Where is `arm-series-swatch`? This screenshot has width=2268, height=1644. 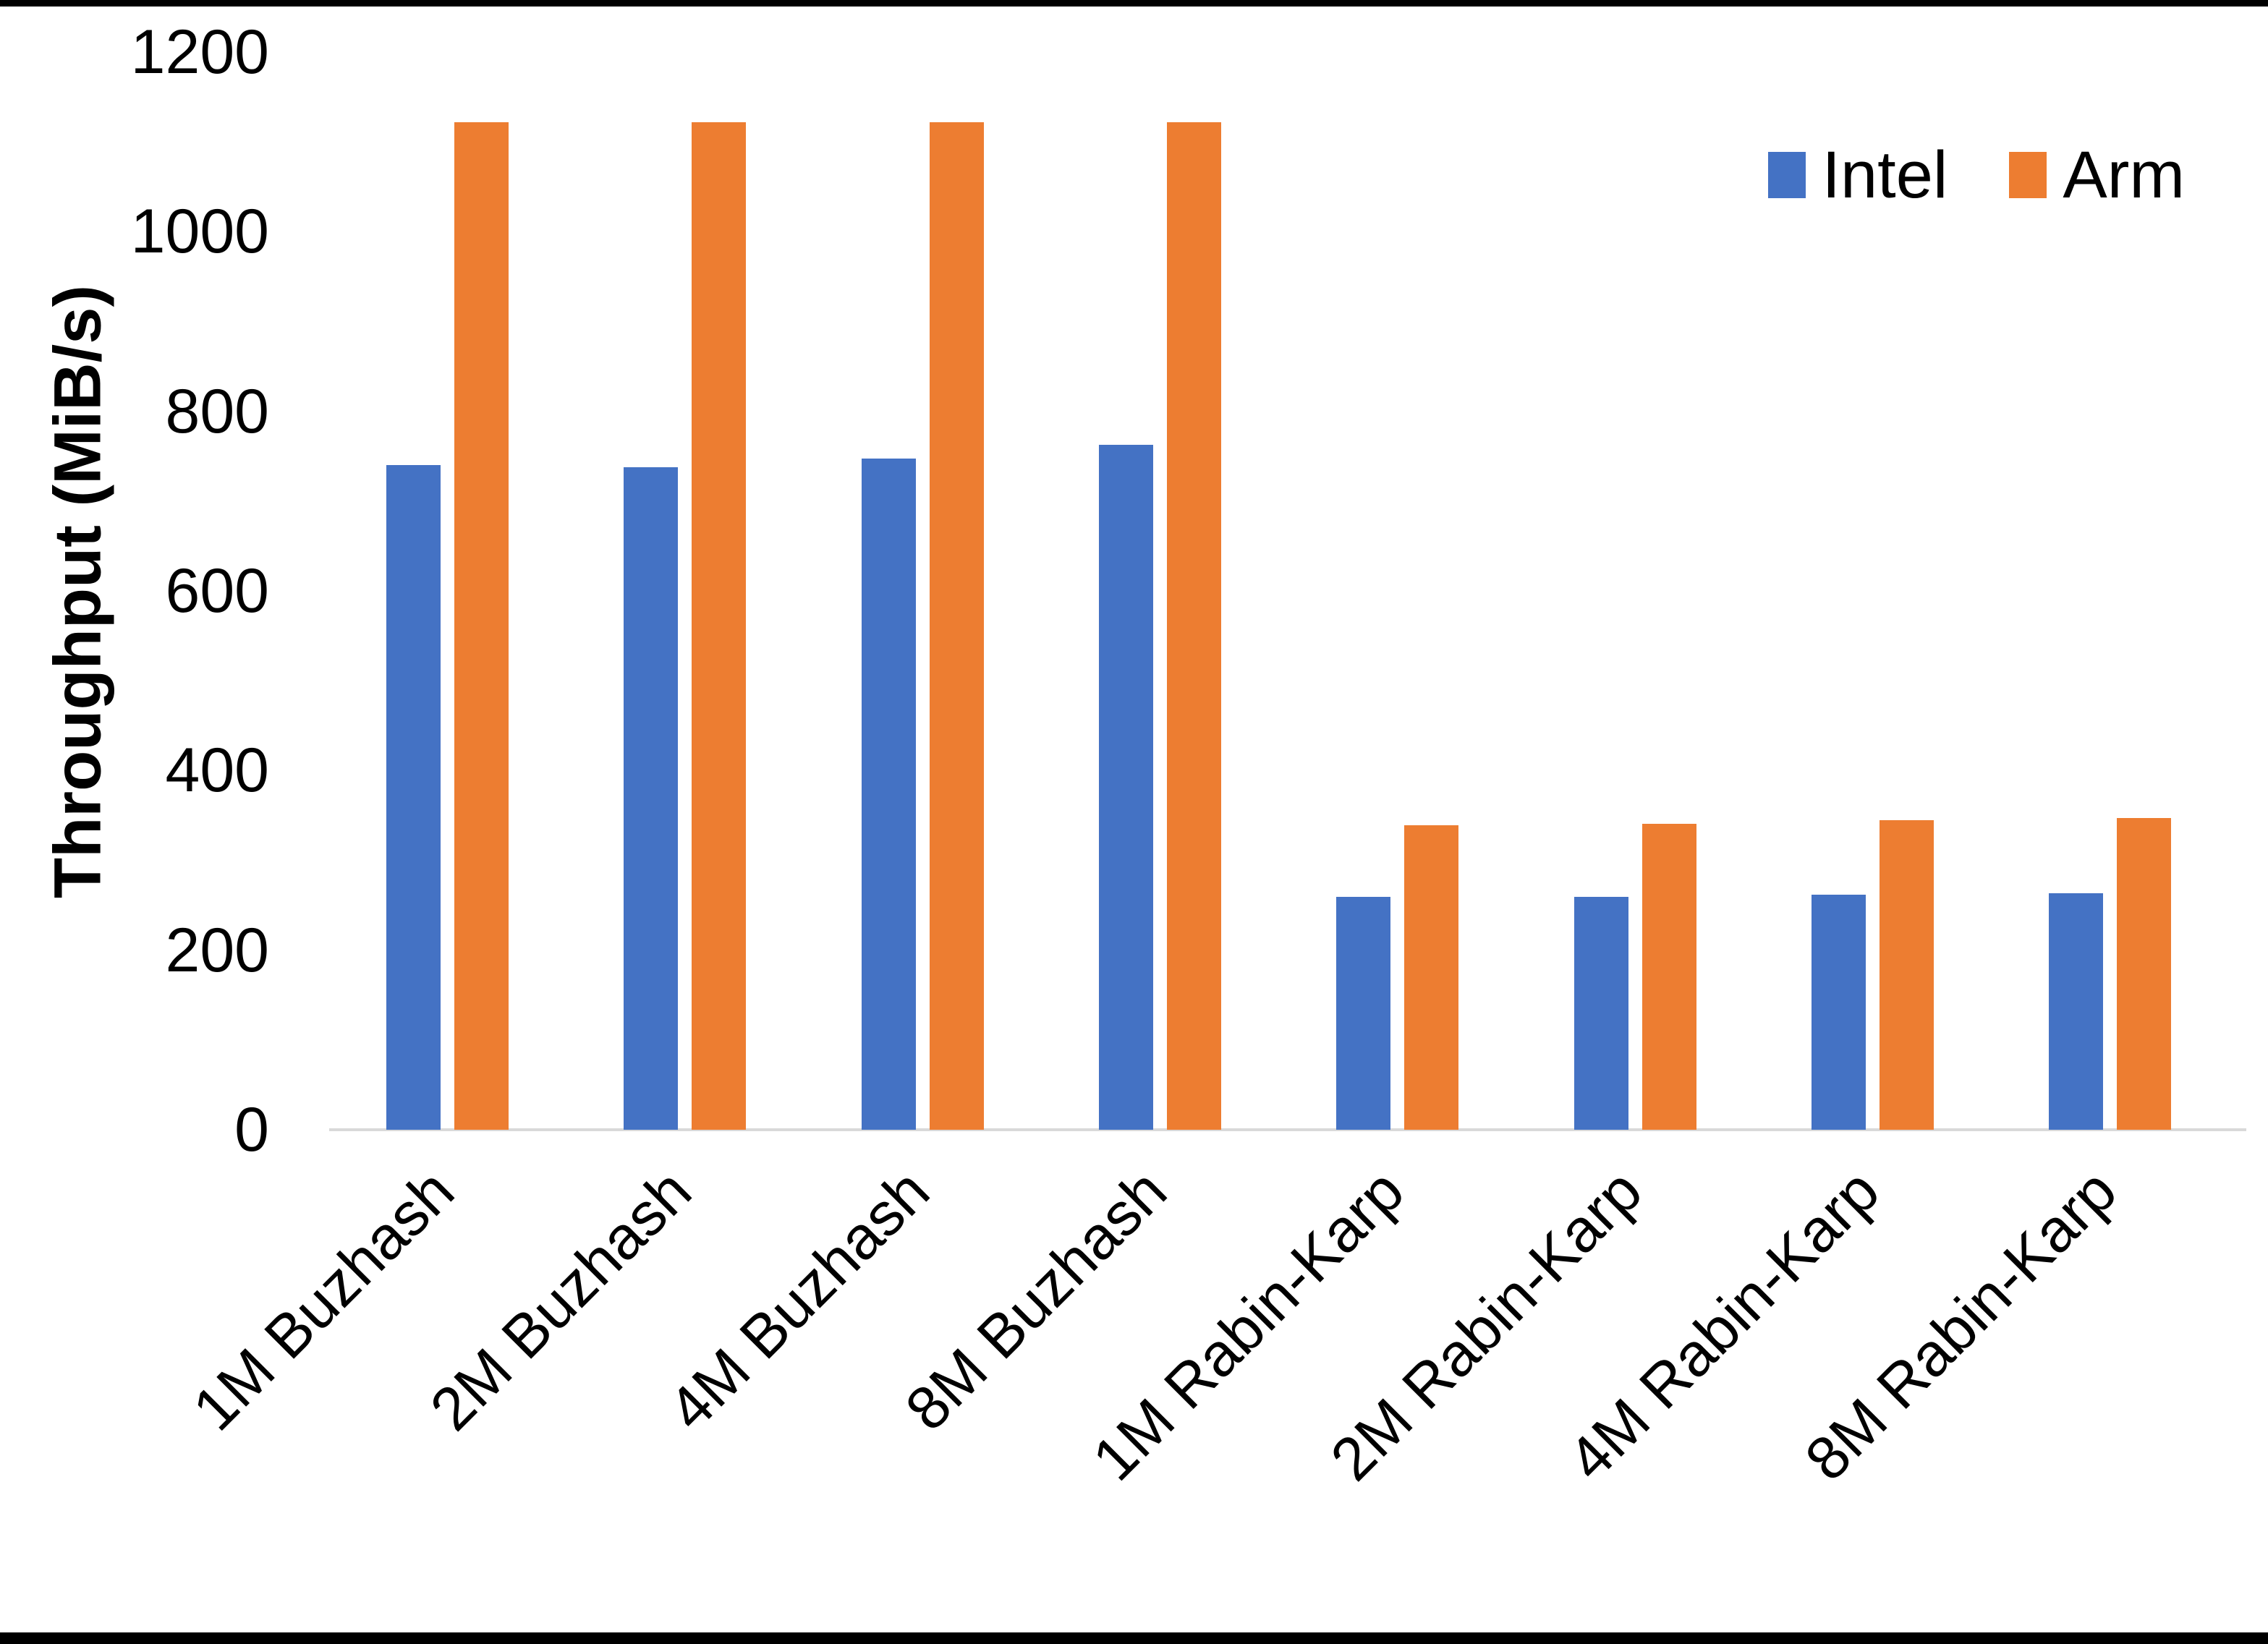
arm-series-swatch is located at coordinates (2028, 175).